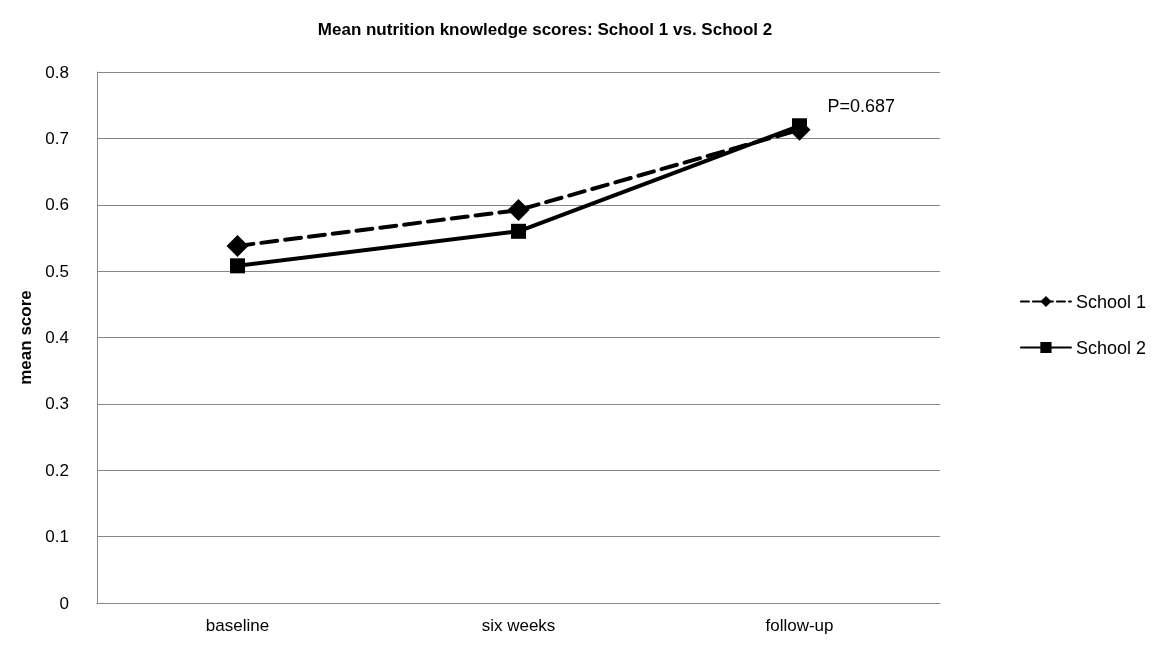 Image resolution: width=1159 pixels, height=649 pixels. What do you see at coordinates (57, 205) in the screenshot?
I see `y-tick-label: 0.6` at bounding box center [57, 205].